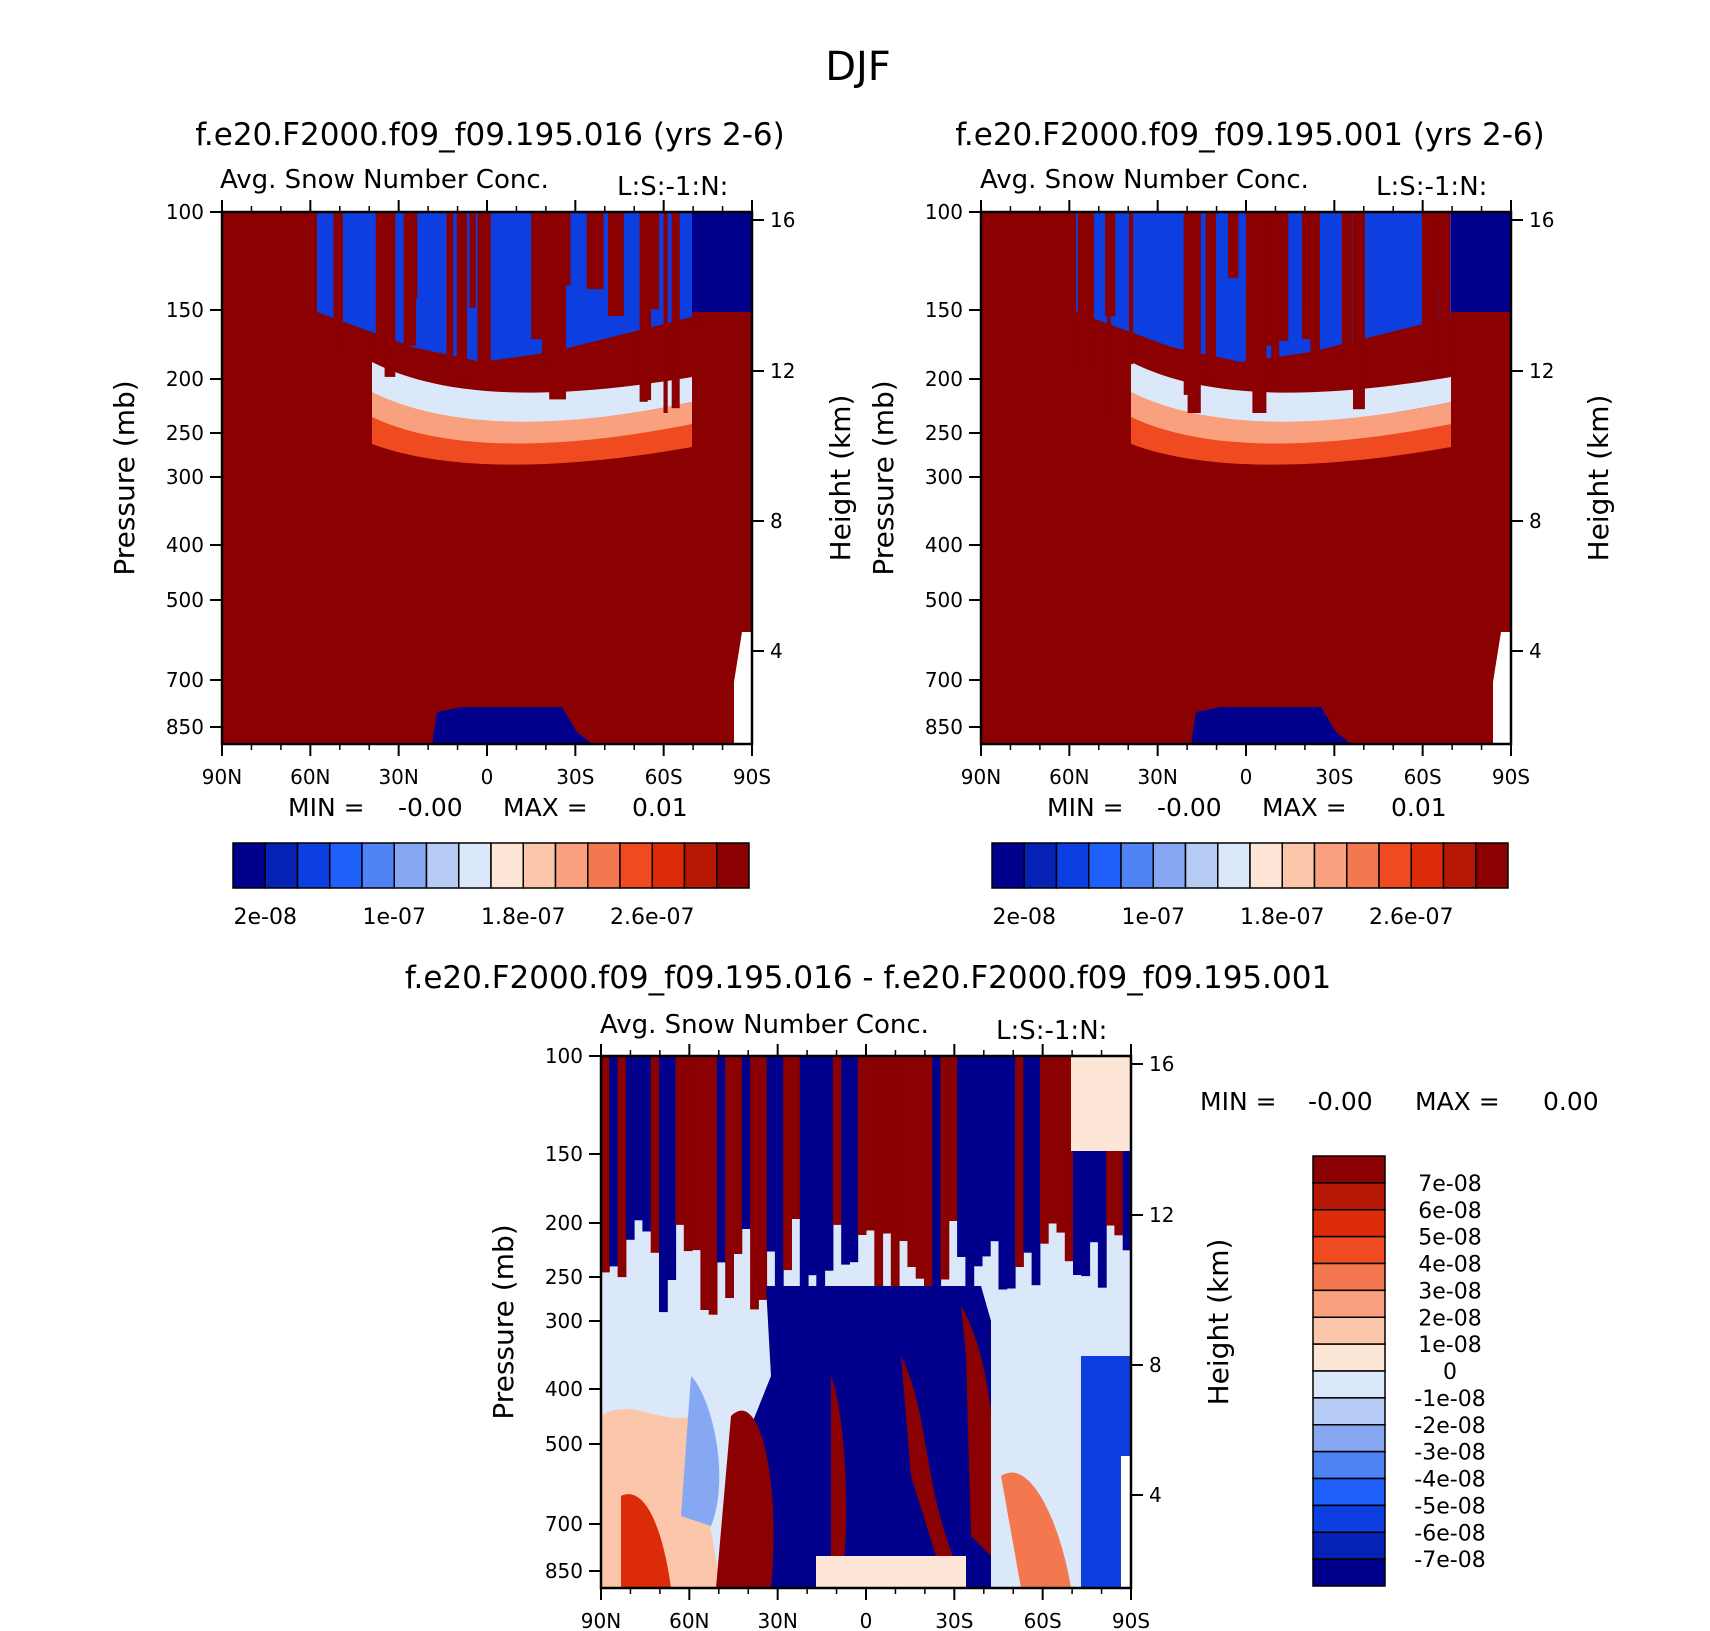  I want to click on surface-neutral, so click(891, 1572).